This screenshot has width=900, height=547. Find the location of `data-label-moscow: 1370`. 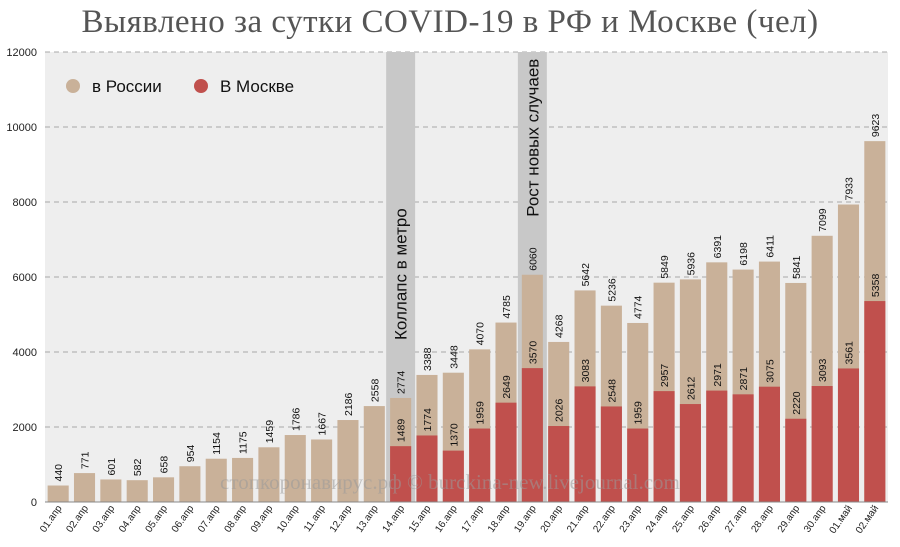

data-label-moscow: 1370 is located at coordinates (454, 435).